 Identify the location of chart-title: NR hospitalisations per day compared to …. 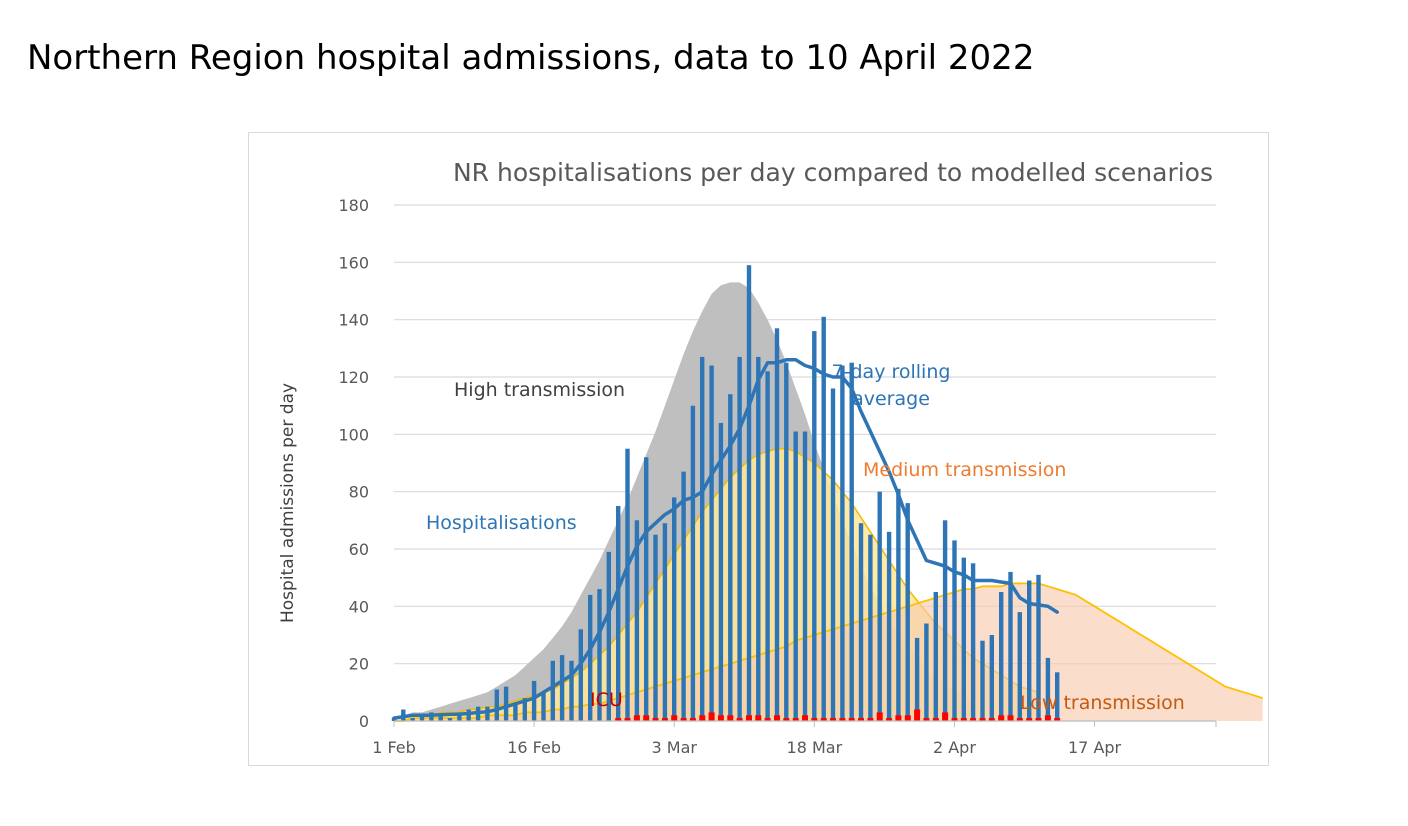
(833, 172).